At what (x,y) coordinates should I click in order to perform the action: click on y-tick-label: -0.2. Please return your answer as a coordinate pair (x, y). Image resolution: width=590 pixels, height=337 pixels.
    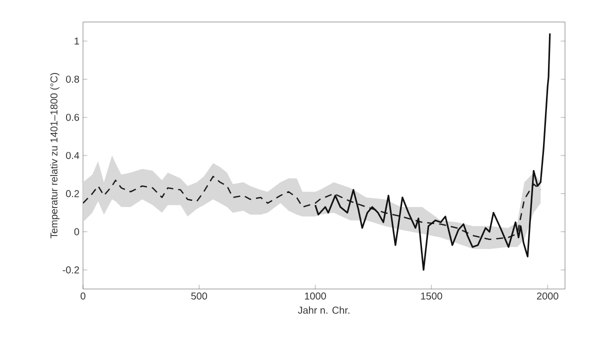
    Looking at the image, I should click on (70, 270).